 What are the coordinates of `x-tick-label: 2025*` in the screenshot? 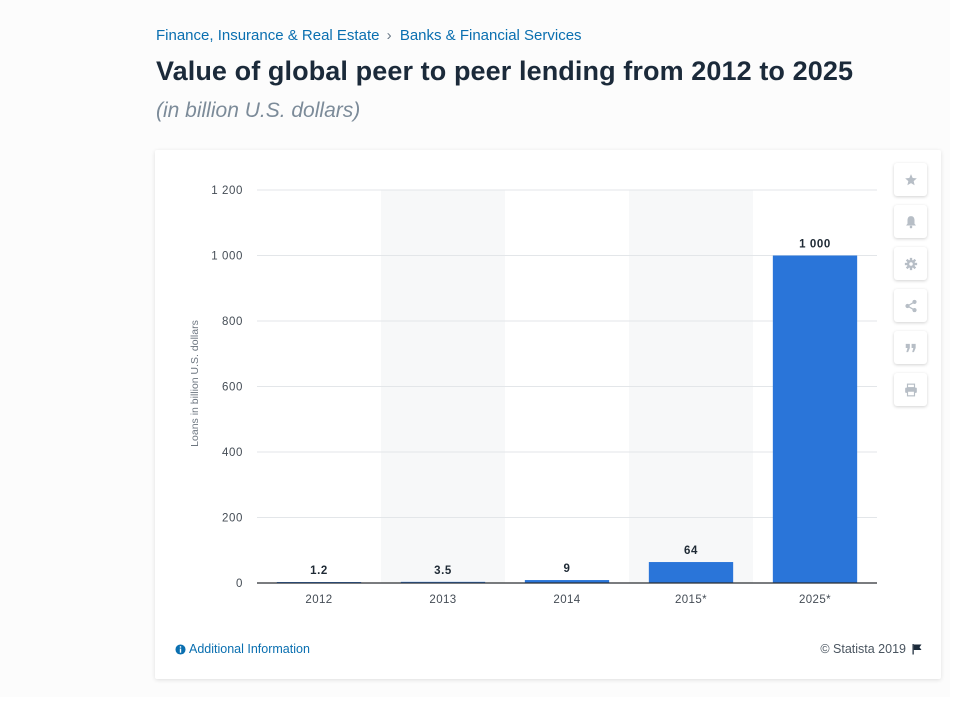 It's located at (815, 600).